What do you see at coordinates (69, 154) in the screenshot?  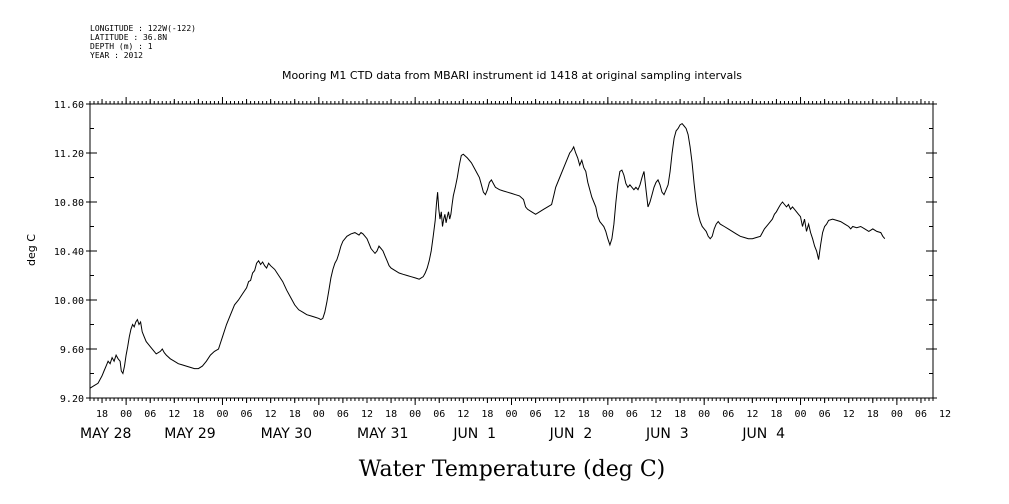 I see `y-tick-label: 11.20` at bounding box center [69, 154].